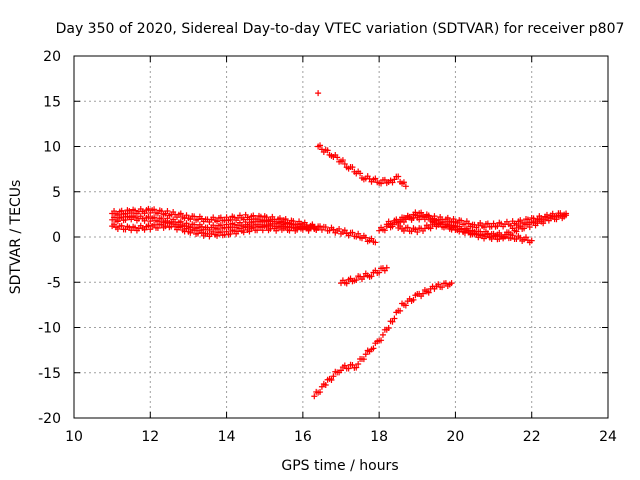  I want to click on y-tick-label: -20, so click(49, 419).